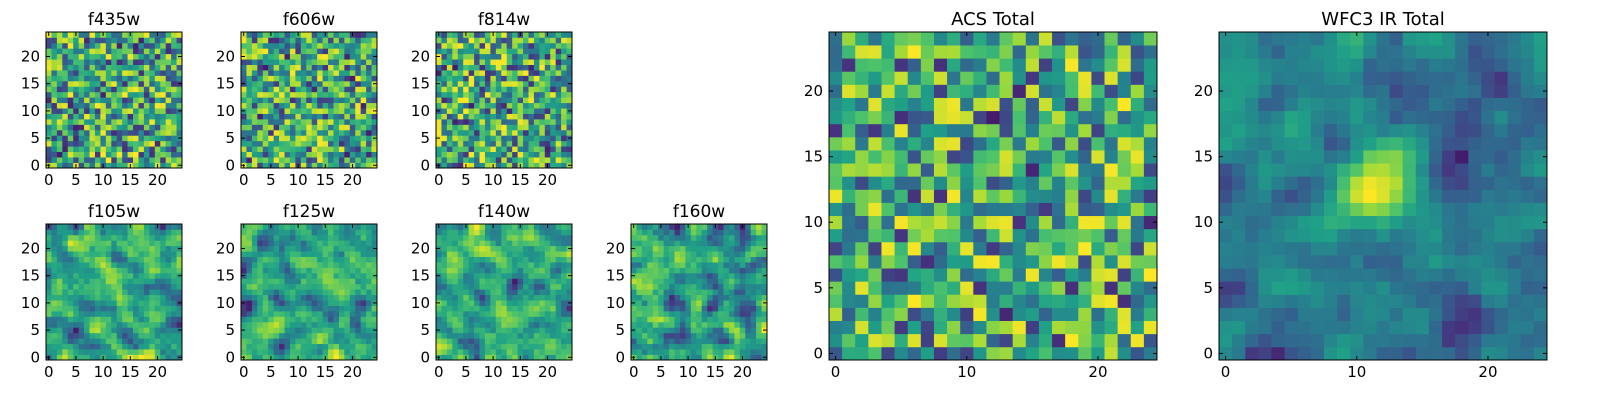 This screenshot has width=1600, height=400. Describe the element at coordinates (230, 165) in the screenshot. I see `y-tick-label: 0` at that location.